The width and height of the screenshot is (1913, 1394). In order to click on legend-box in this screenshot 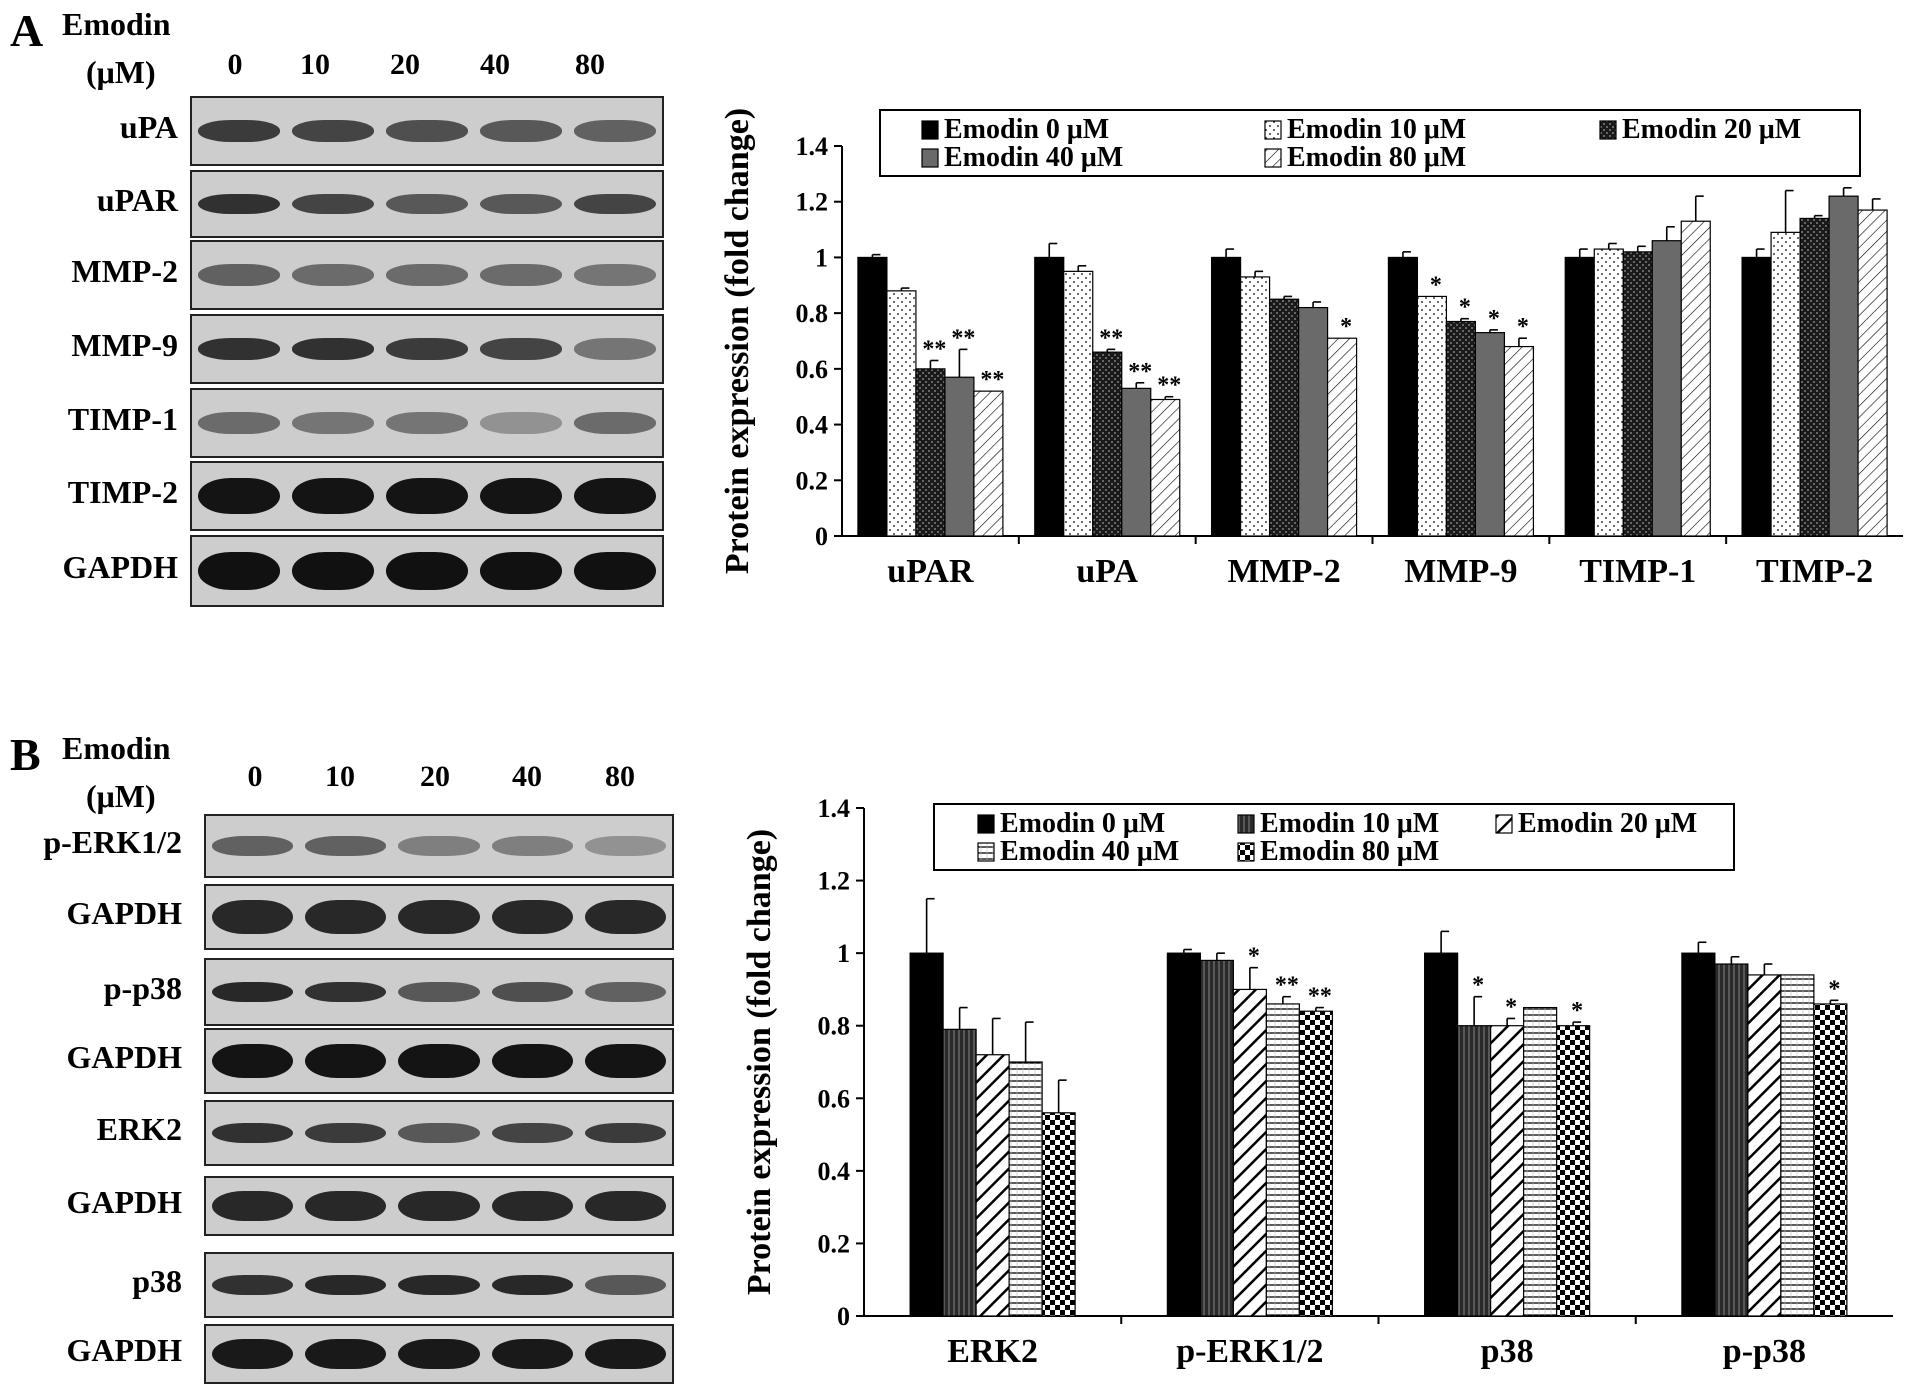, I will do `click(1334, 837)`.